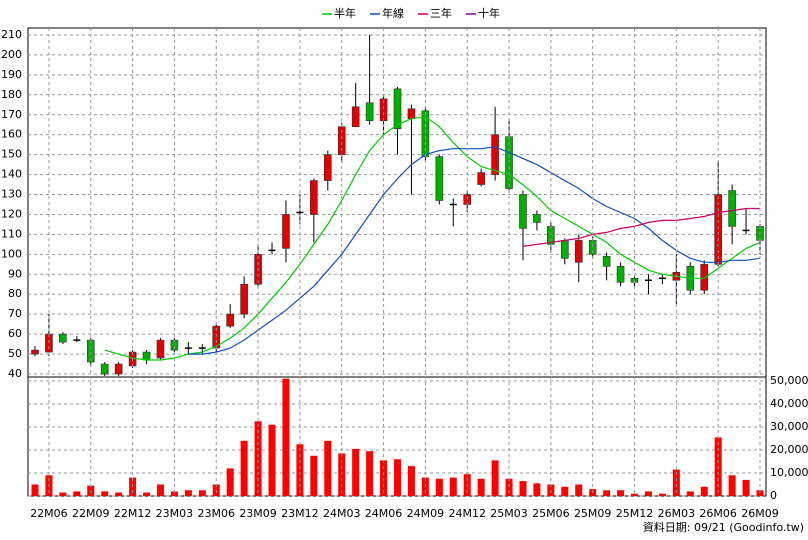 The image size is (808, 540). I want to click on y2-tick-label: 40,000, so click(789, 403).